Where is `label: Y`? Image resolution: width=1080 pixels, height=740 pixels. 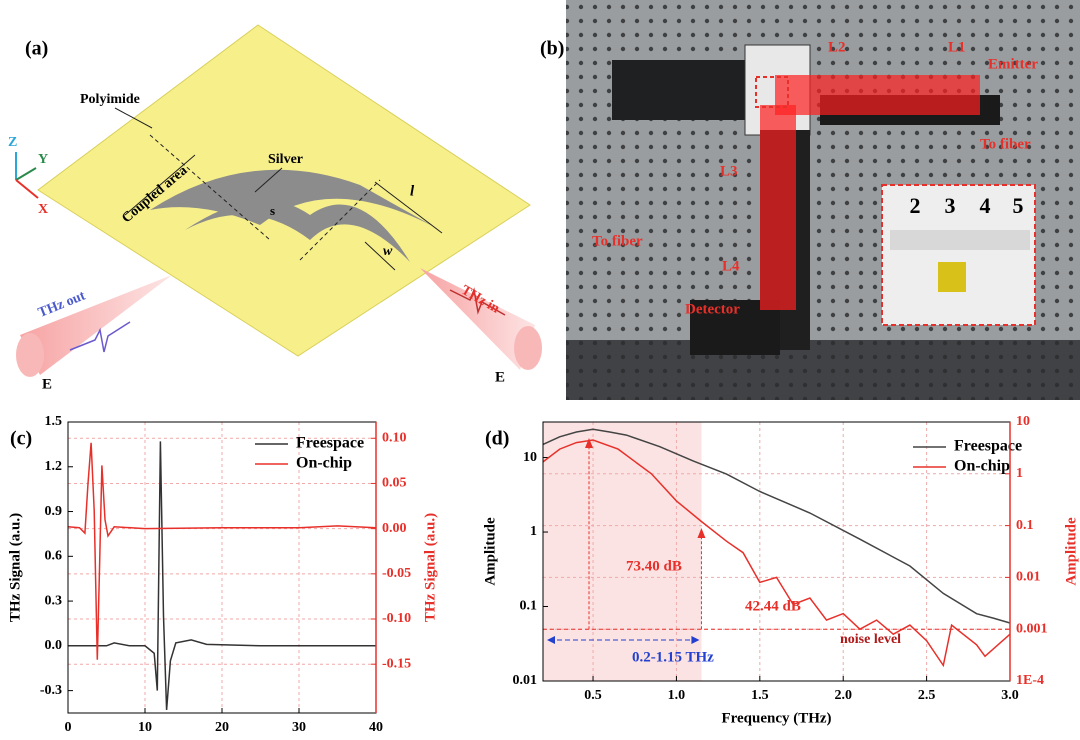
label: Y is located at coordinates (43, 159).